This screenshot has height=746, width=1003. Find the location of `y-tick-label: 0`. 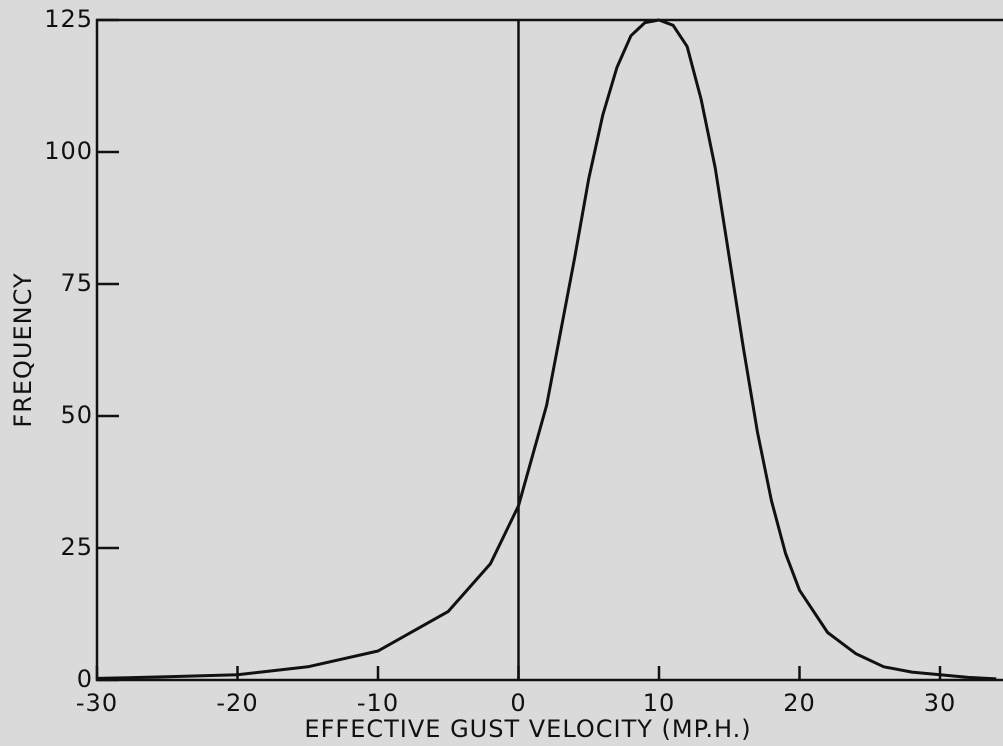

y-tick-label: 0 is located at coordinates (85, 679).